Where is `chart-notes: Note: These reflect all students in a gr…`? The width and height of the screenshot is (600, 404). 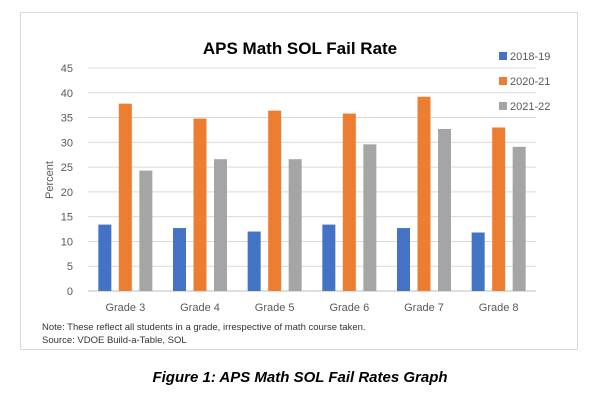 chart-notes: Note: These reflect all students in a gr… is located at coordinates (204, 334).